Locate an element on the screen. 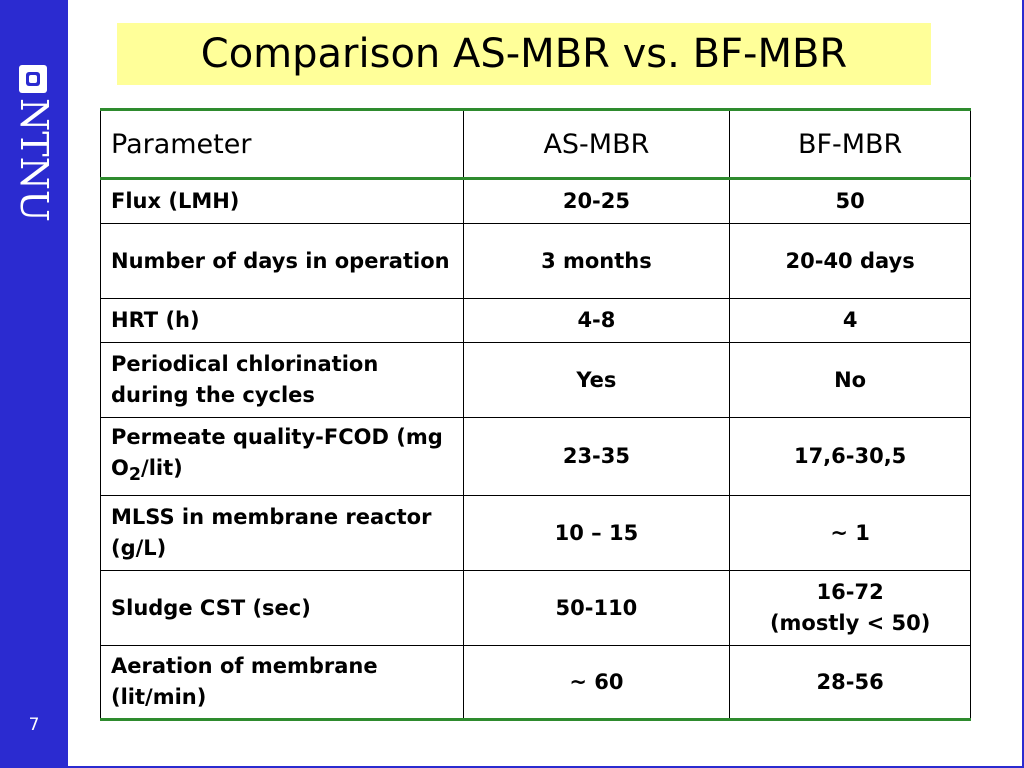 The height and width of the screenshot is (768, 1024). subscript-2: 2 is located at coordinates (135, 475).